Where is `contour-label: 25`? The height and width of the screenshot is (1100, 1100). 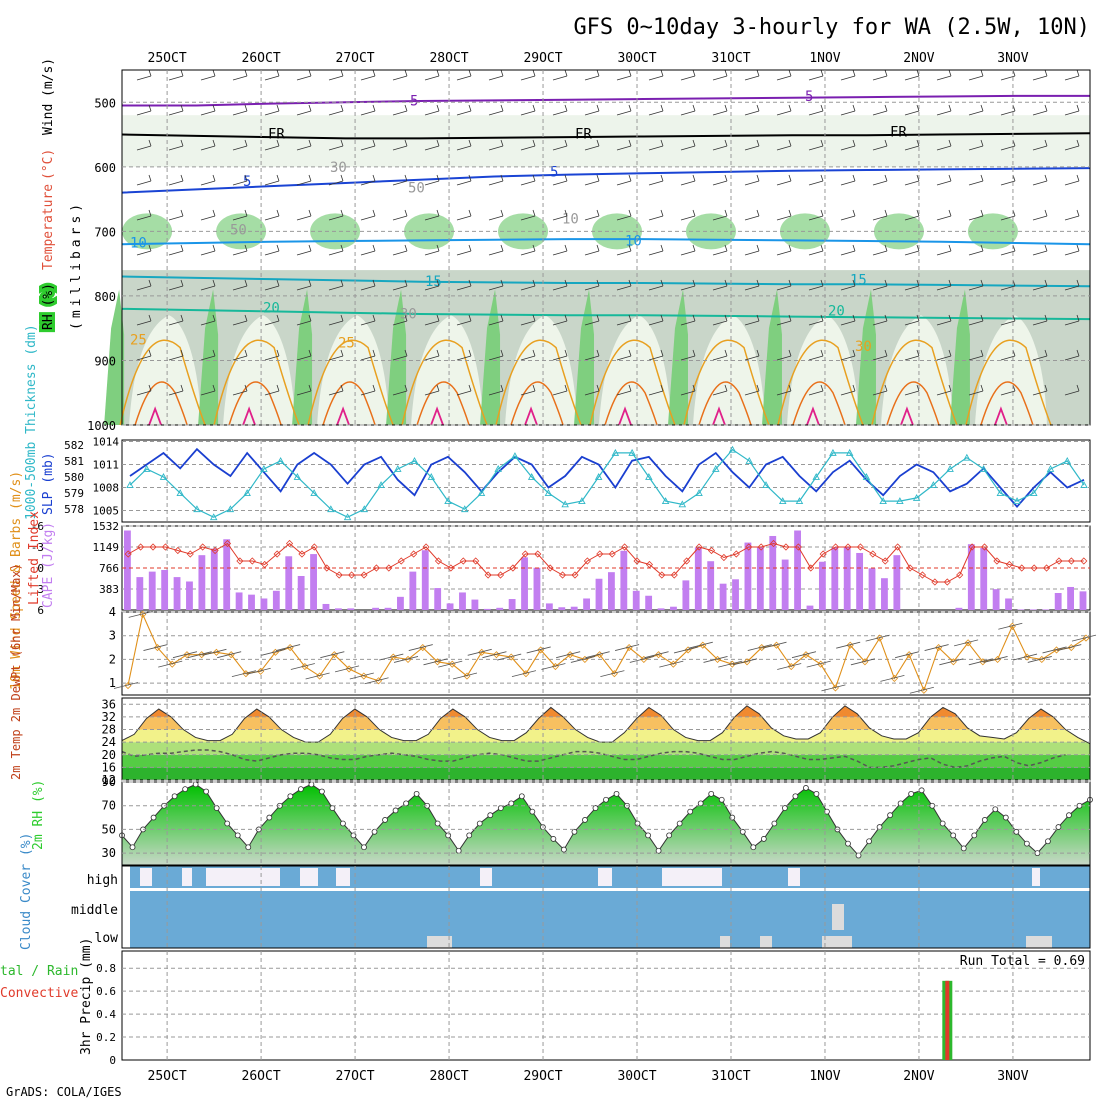
contour-label: 25 is located at coordinates (346, 344).